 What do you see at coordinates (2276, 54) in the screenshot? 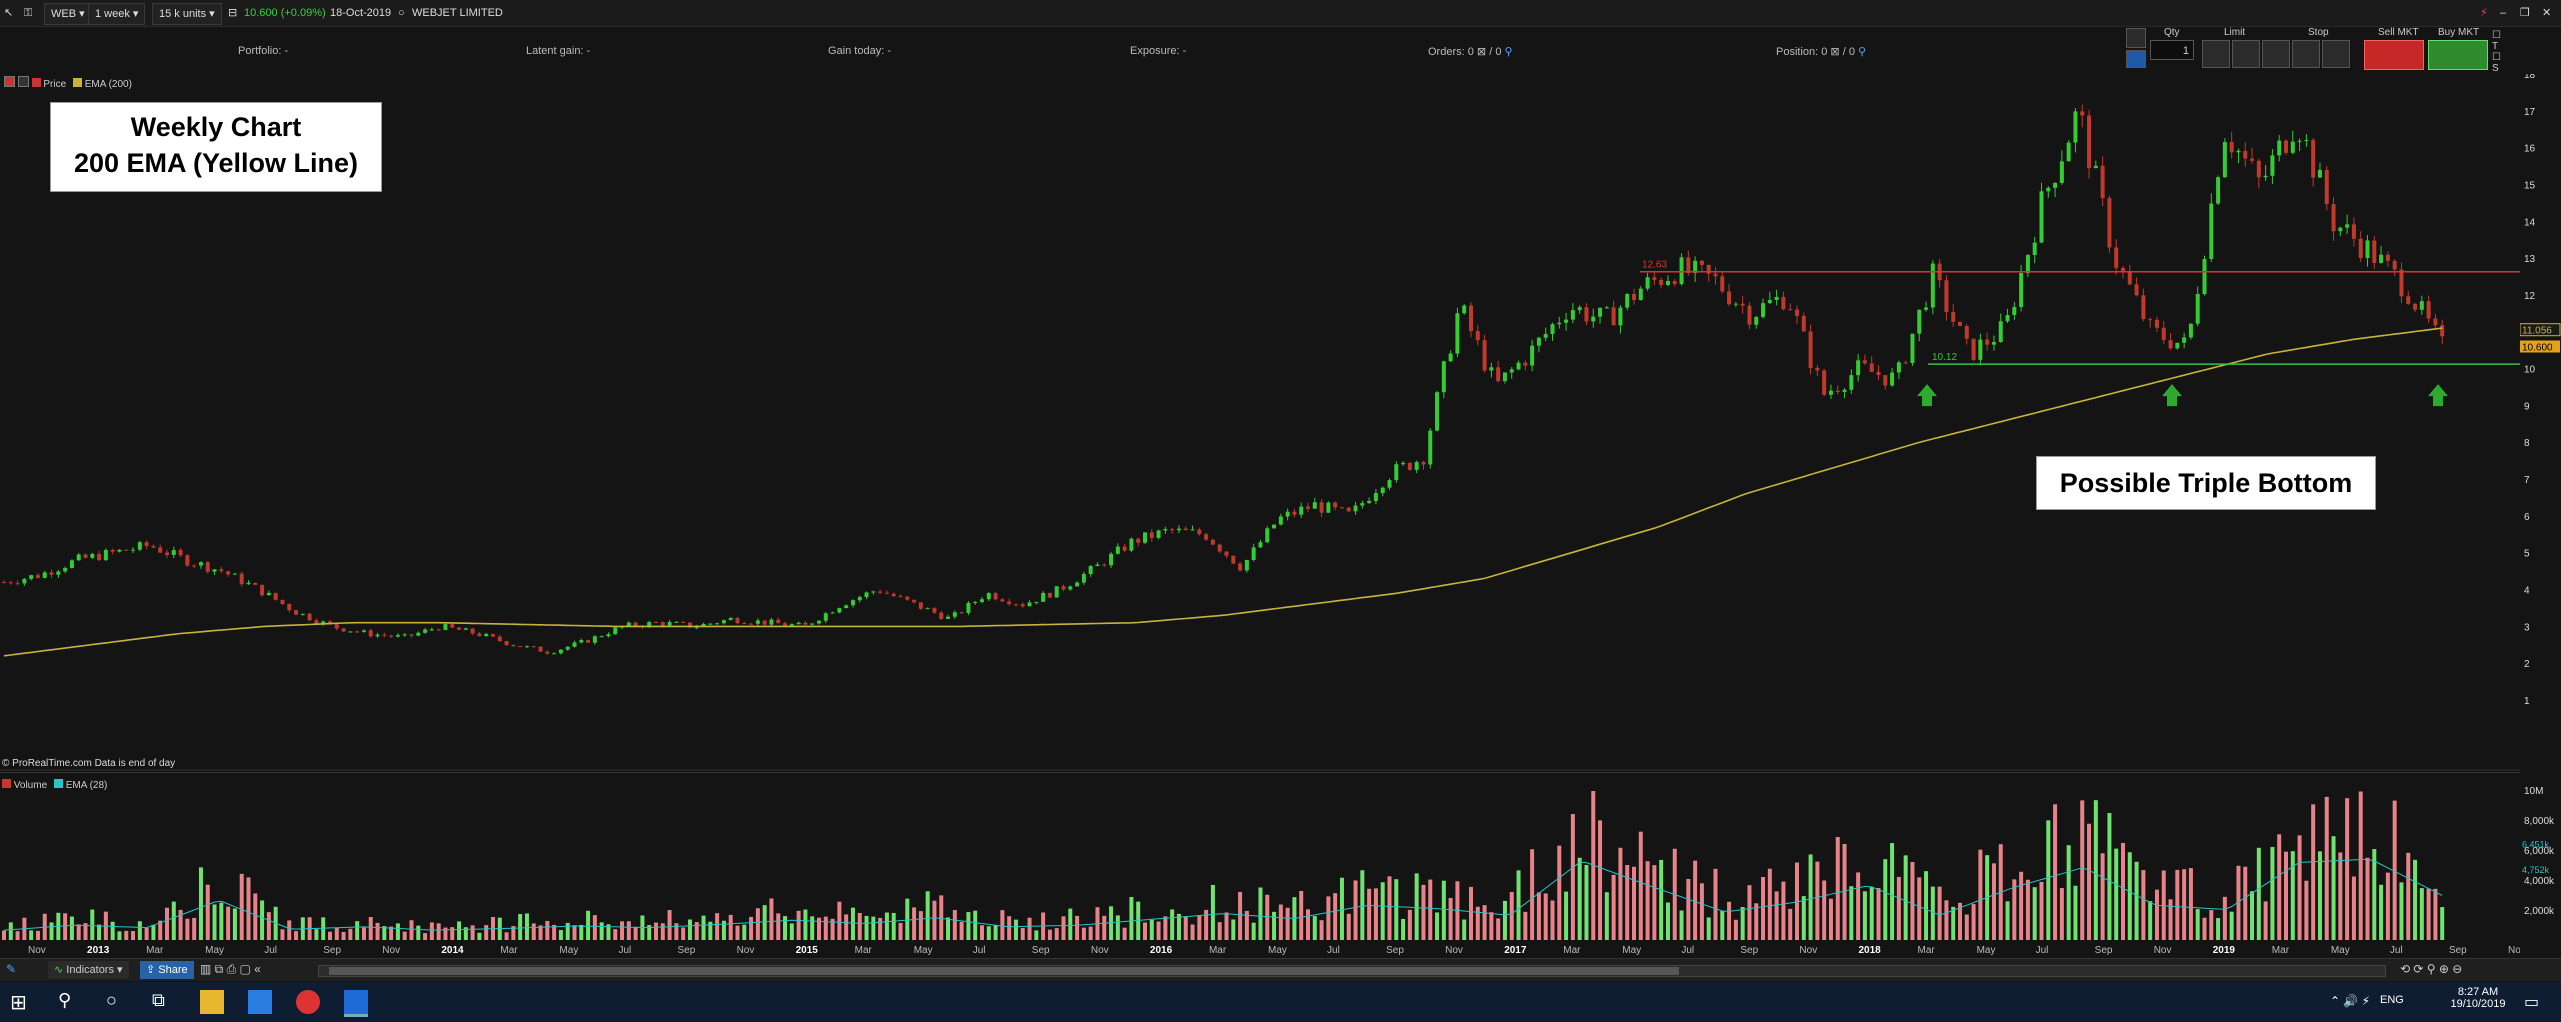
I see `limit-extra-button` at bounding box center [2276, 54].